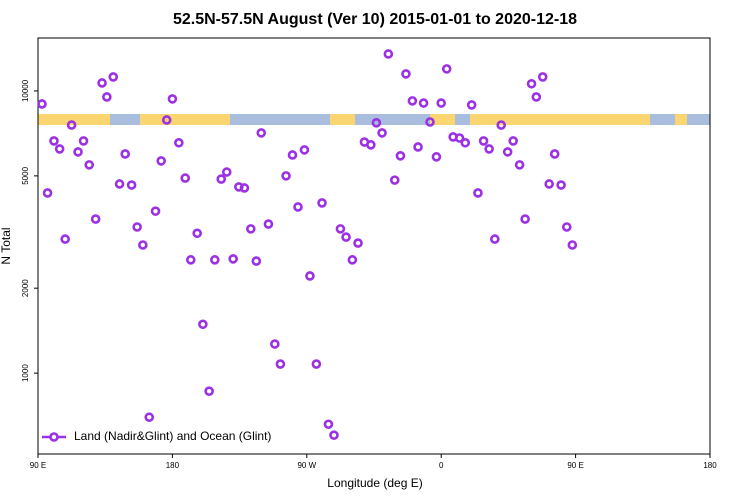 Image resolution: width=750 pixels, height=500 pixels. Describe the element at coordinates (25, 175) in the screenshot. I see `y-tick-label: 5000` at that location.